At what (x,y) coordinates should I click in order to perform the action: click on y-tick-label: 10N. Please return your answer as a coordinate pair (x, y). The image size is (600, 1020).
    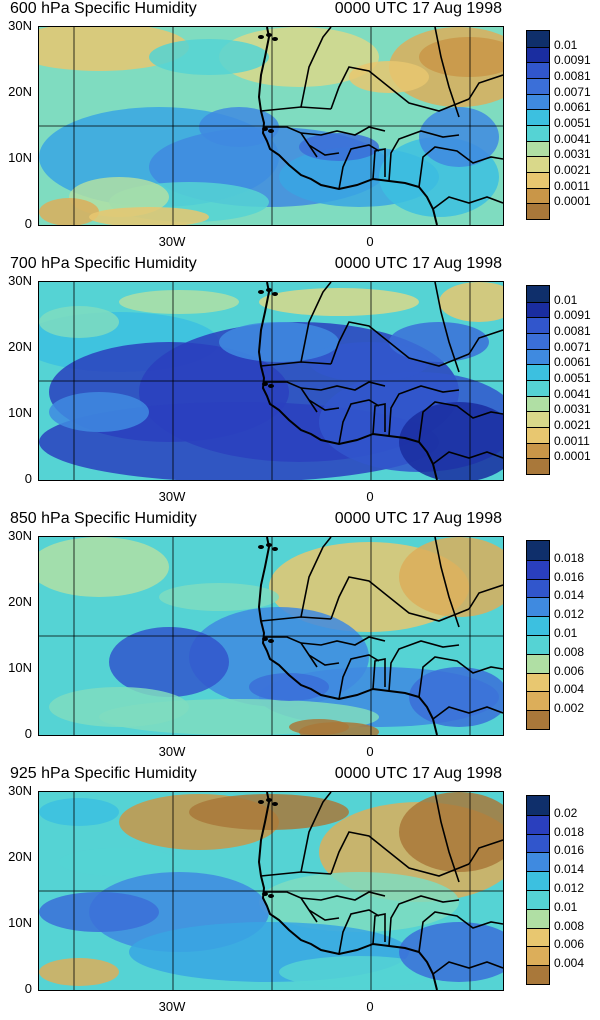
    Looking at the image, I should click on (20, 412).